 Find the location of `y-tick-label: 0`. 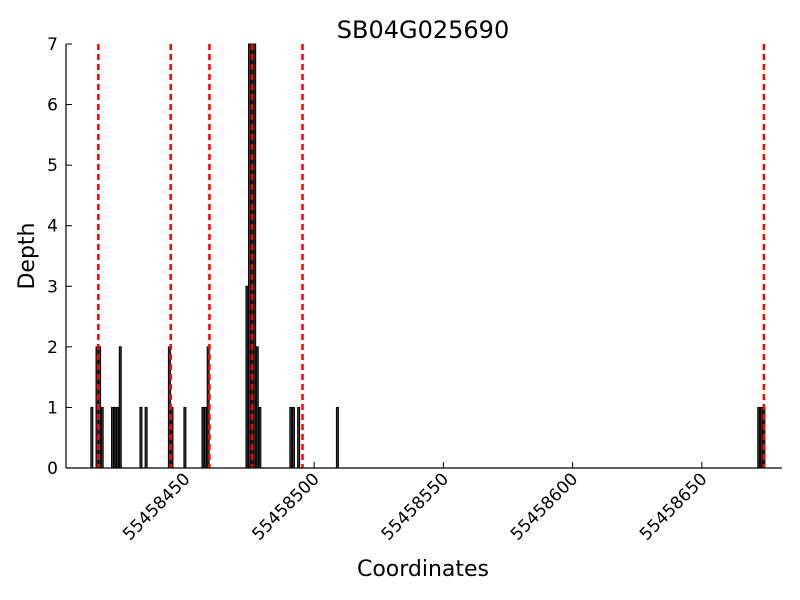

y-tick-label: 0 is located at coordinates (52, 469).